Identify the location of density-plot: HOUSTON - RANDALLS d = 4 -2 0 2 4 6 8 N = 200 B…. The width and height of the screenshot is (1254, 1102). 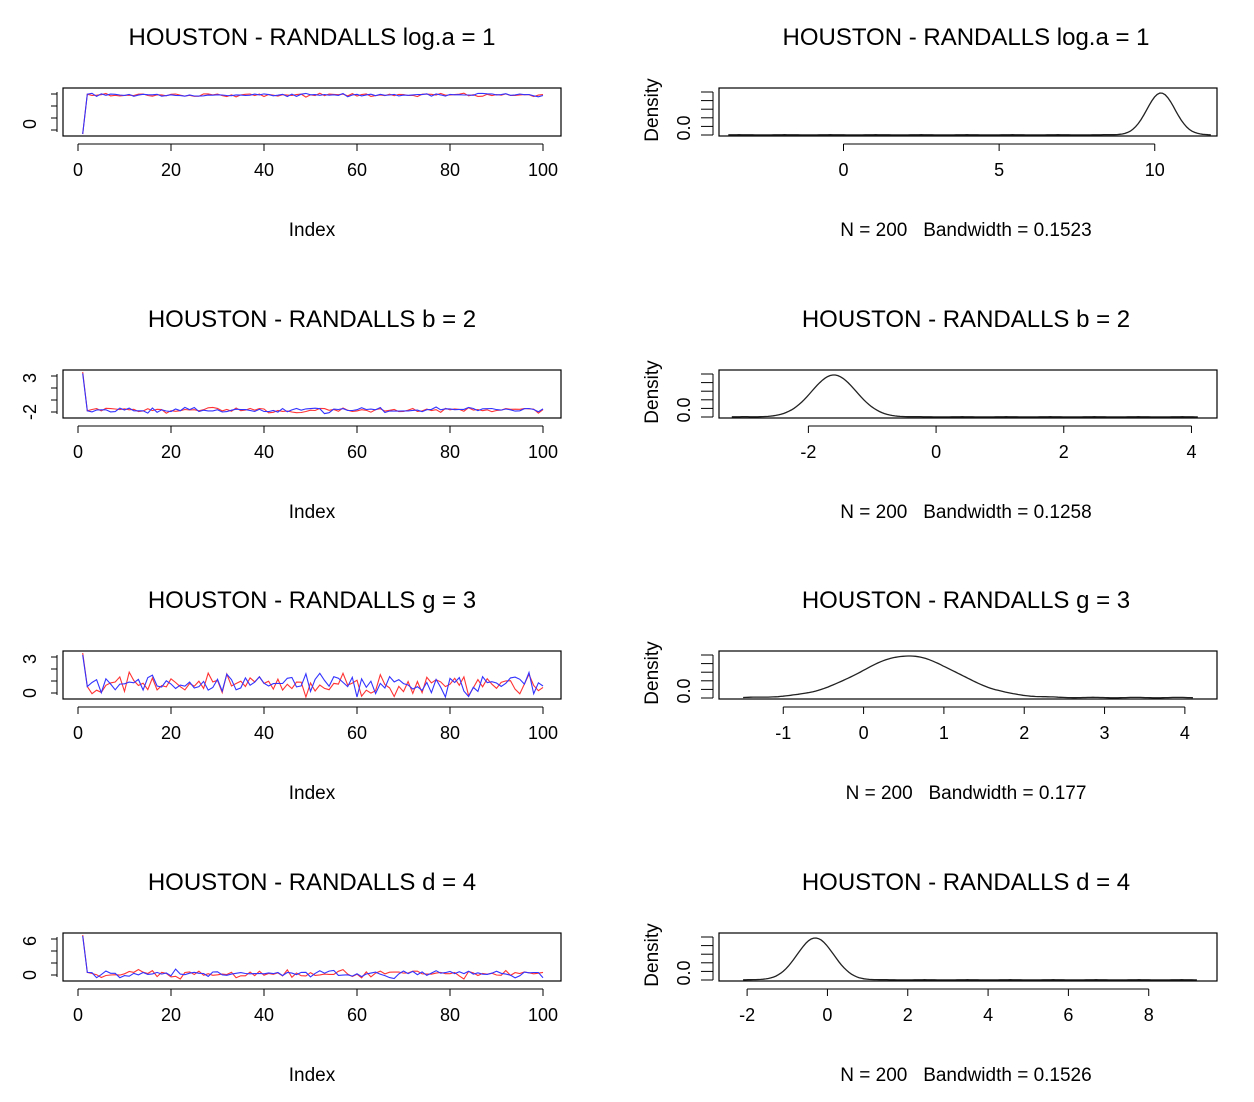
(930, 977).